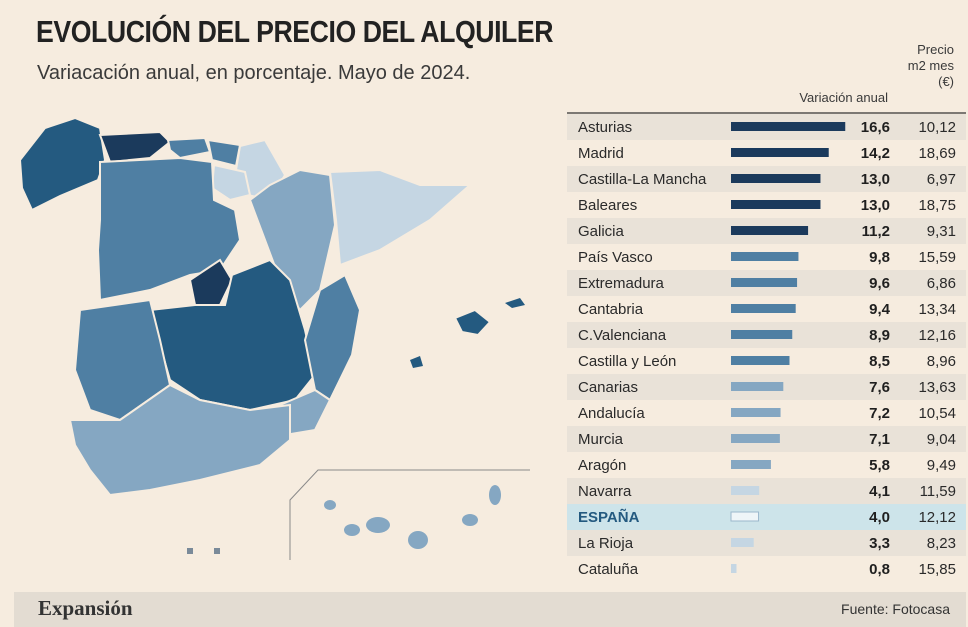 This screenshot has width=968, height=627. I want to click on footer: Expansión Fuente: Fotocasa, so click(490, 609).